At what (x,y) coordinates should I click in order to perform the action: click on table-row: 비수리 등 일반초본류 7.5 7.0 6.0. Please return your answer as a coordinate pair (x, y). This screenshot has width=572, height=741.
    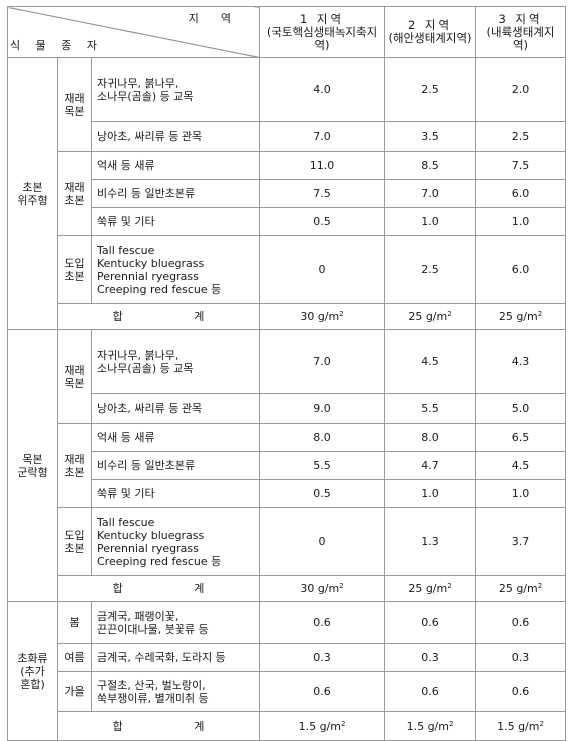
    Looking at the image, I should click on (287, 193).